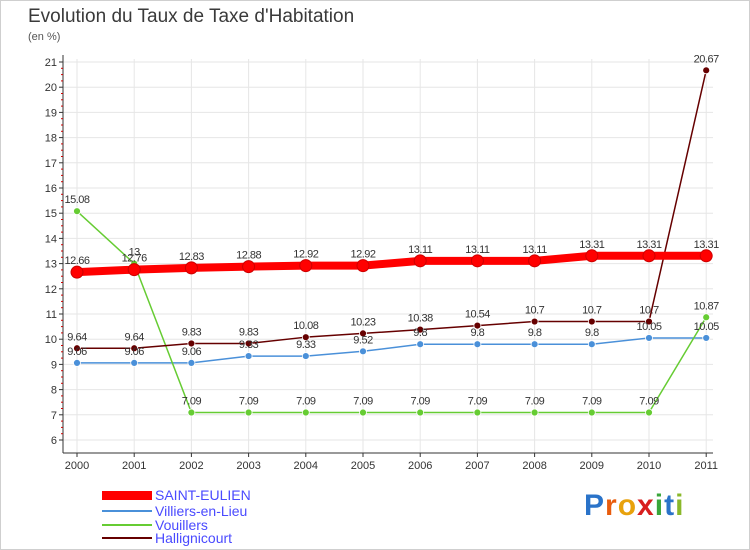 The height and width of the screenshot is (550, 750). I want to click on data-label: 12.76, so click(134, 259).